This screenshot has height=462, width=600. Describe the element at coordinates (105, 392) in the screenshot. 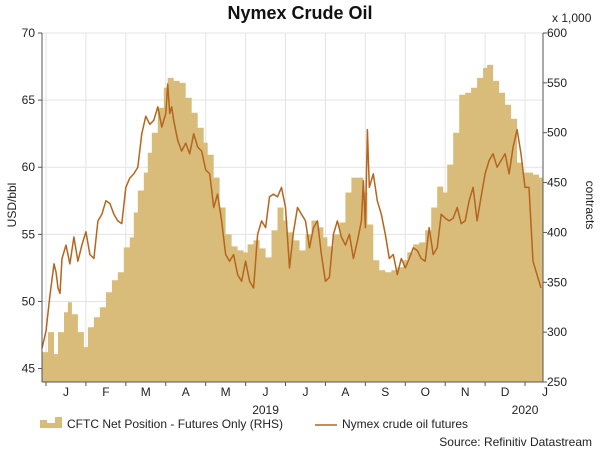

I see `month-tick-label: F` at that location.